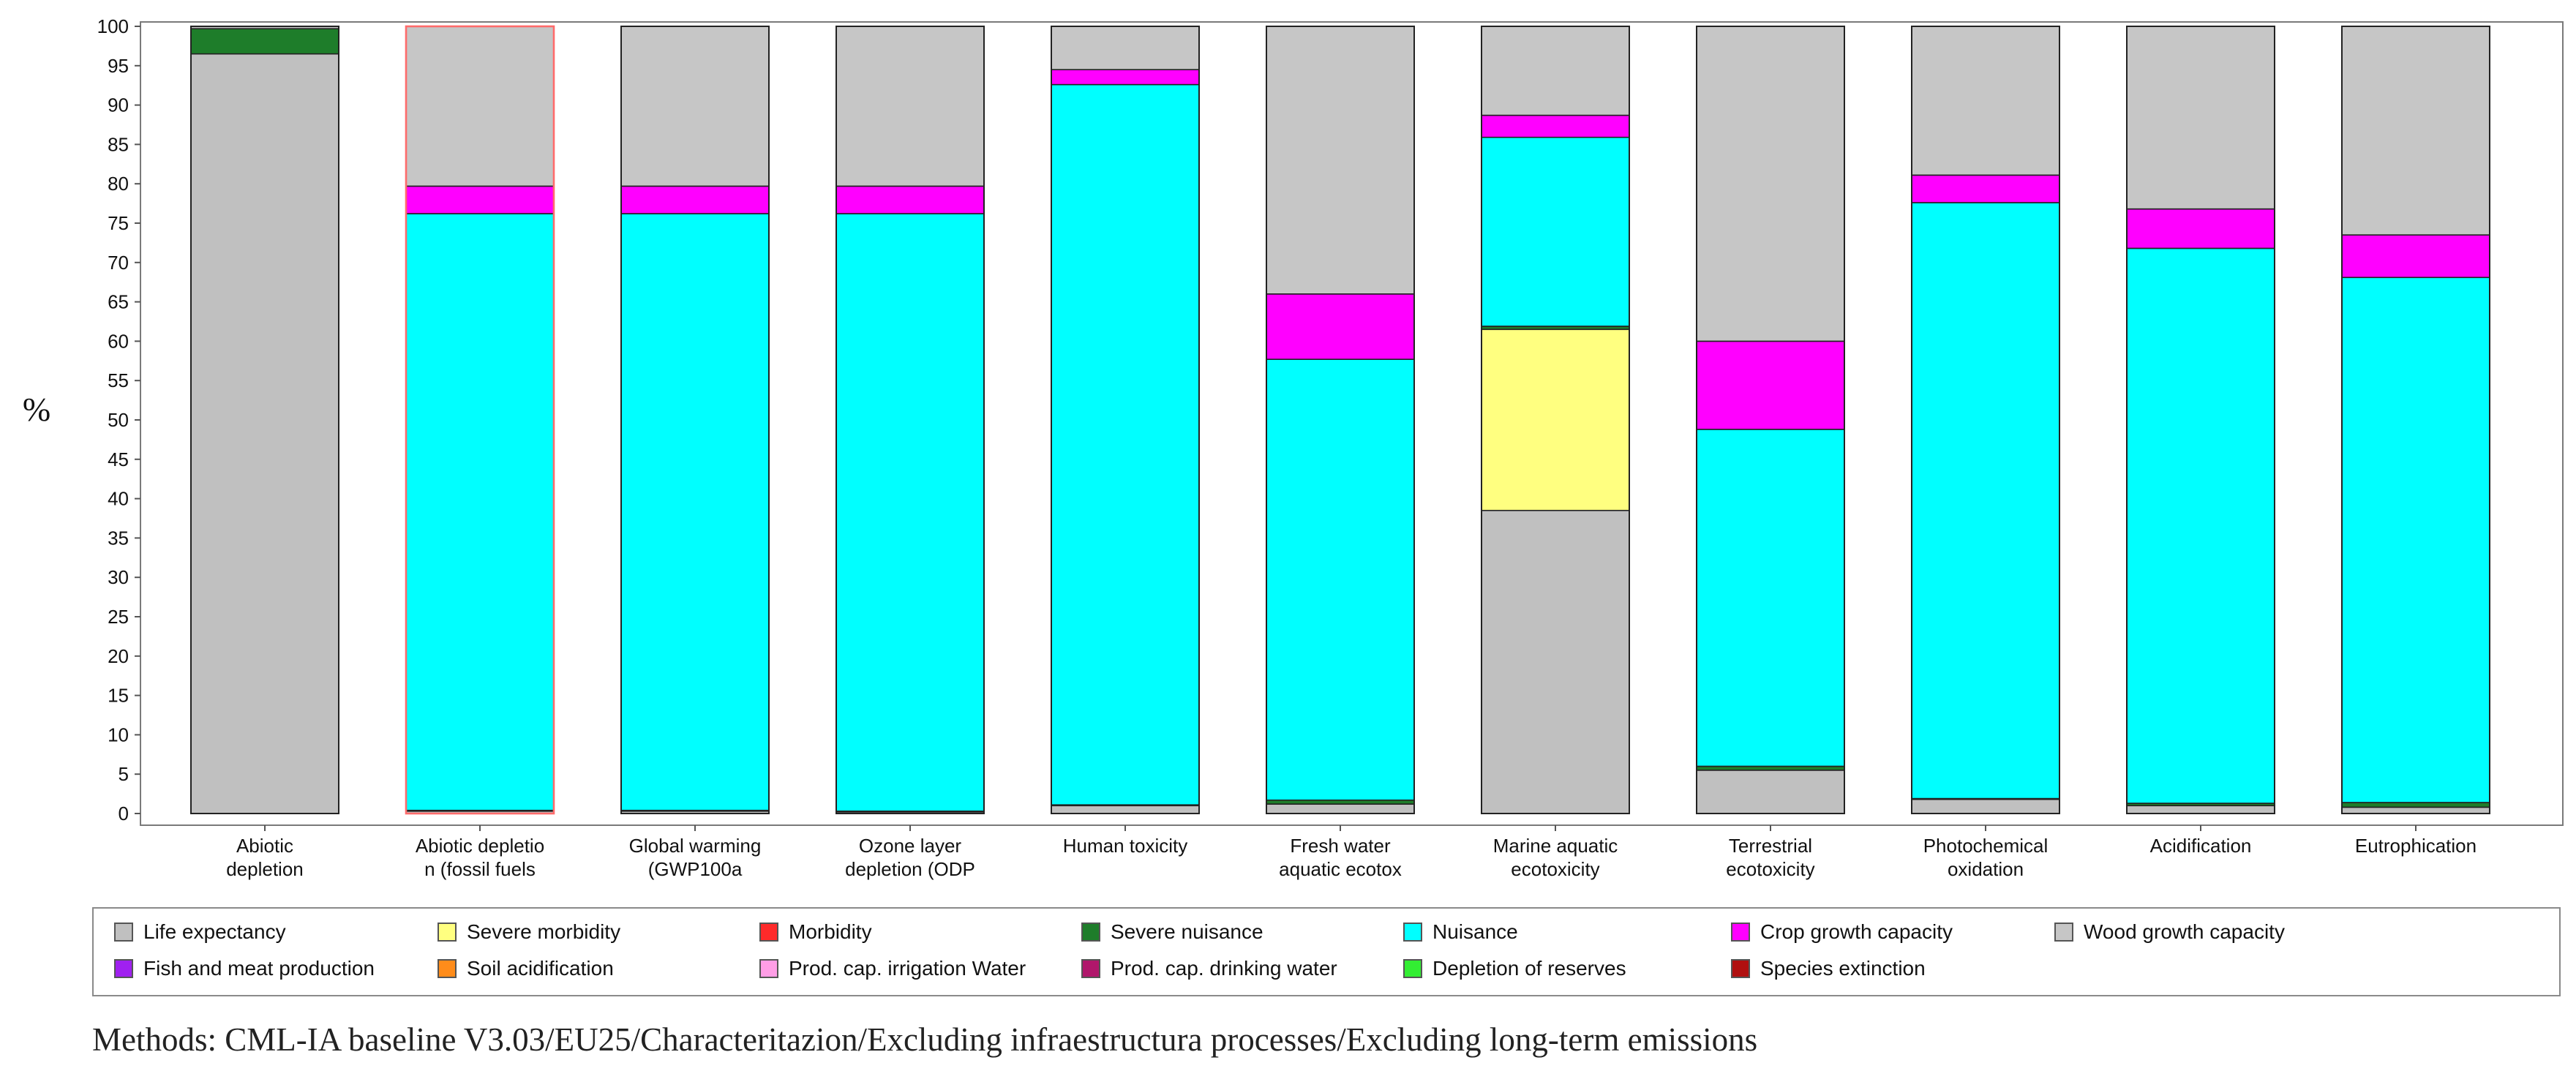 The height and width of the screenshot is (1082, 2576). Describe the element at coordinates (118, 617) in the screenshot. I see `y-tick-label: 25` at that location.